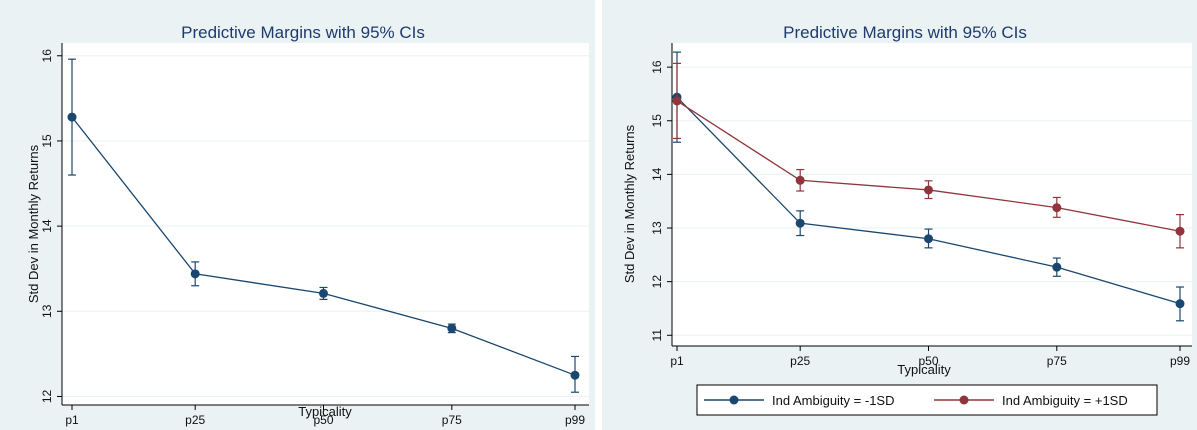 This screenshot has width=1197, height=430. I want to click on legend-label-neg: Ind Ambiguity = -1SD, so click(833, 400).